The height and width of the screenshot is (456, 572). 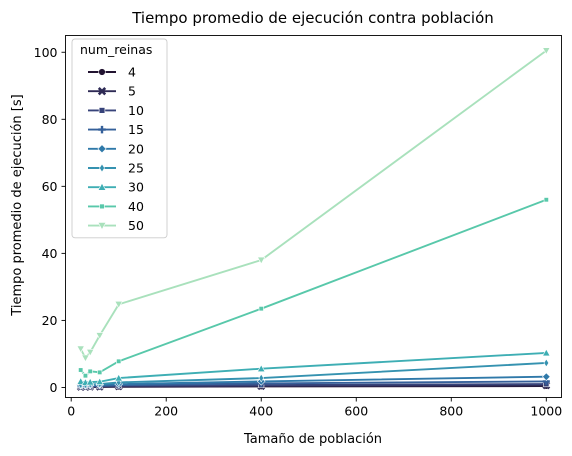 What do you see at coordinates (136, 168) in the screenshot?
I see `legend-label: 25` at bounding box center [136, 168].